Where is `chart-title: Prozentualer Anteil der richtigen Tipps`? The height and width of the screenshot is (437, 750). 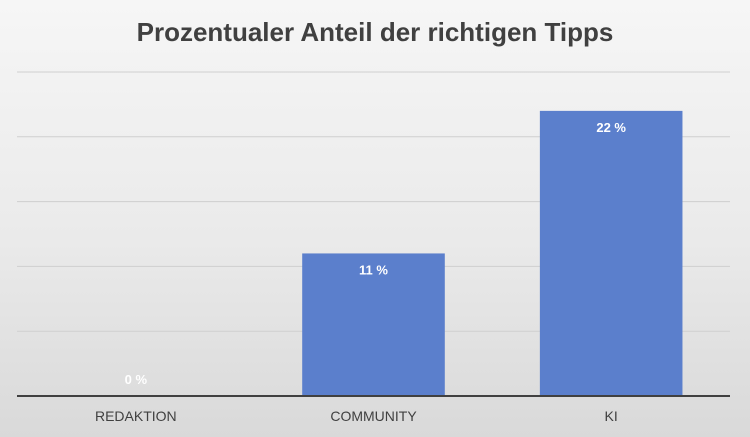
chart-title: Prozentualer Anteil der richtigen Tipps is located at coordinates (375, 32).